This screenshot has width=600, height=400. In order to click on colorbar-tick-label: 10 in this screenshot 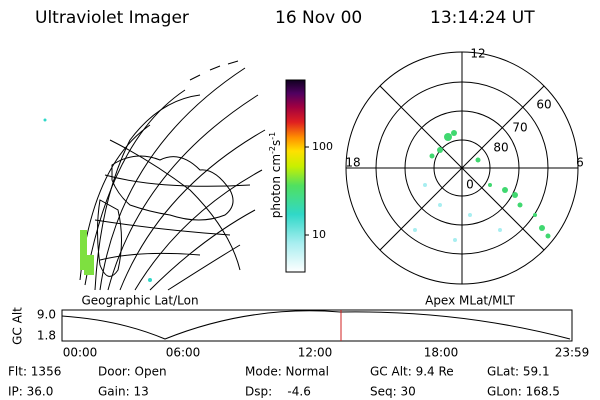, I will do `click(319, 234)`.